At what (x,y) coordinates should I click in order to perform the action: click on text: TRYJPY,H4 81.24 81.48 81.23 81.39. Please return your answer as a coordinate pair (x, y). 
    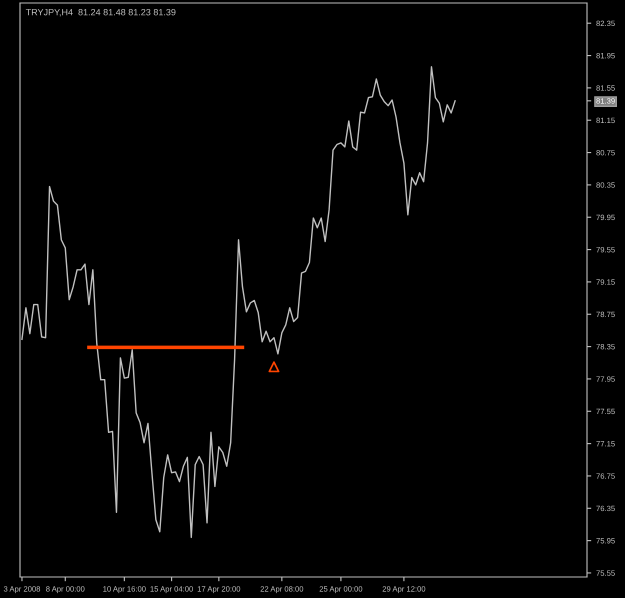
    Looking at the image, I should click on (101, 12).